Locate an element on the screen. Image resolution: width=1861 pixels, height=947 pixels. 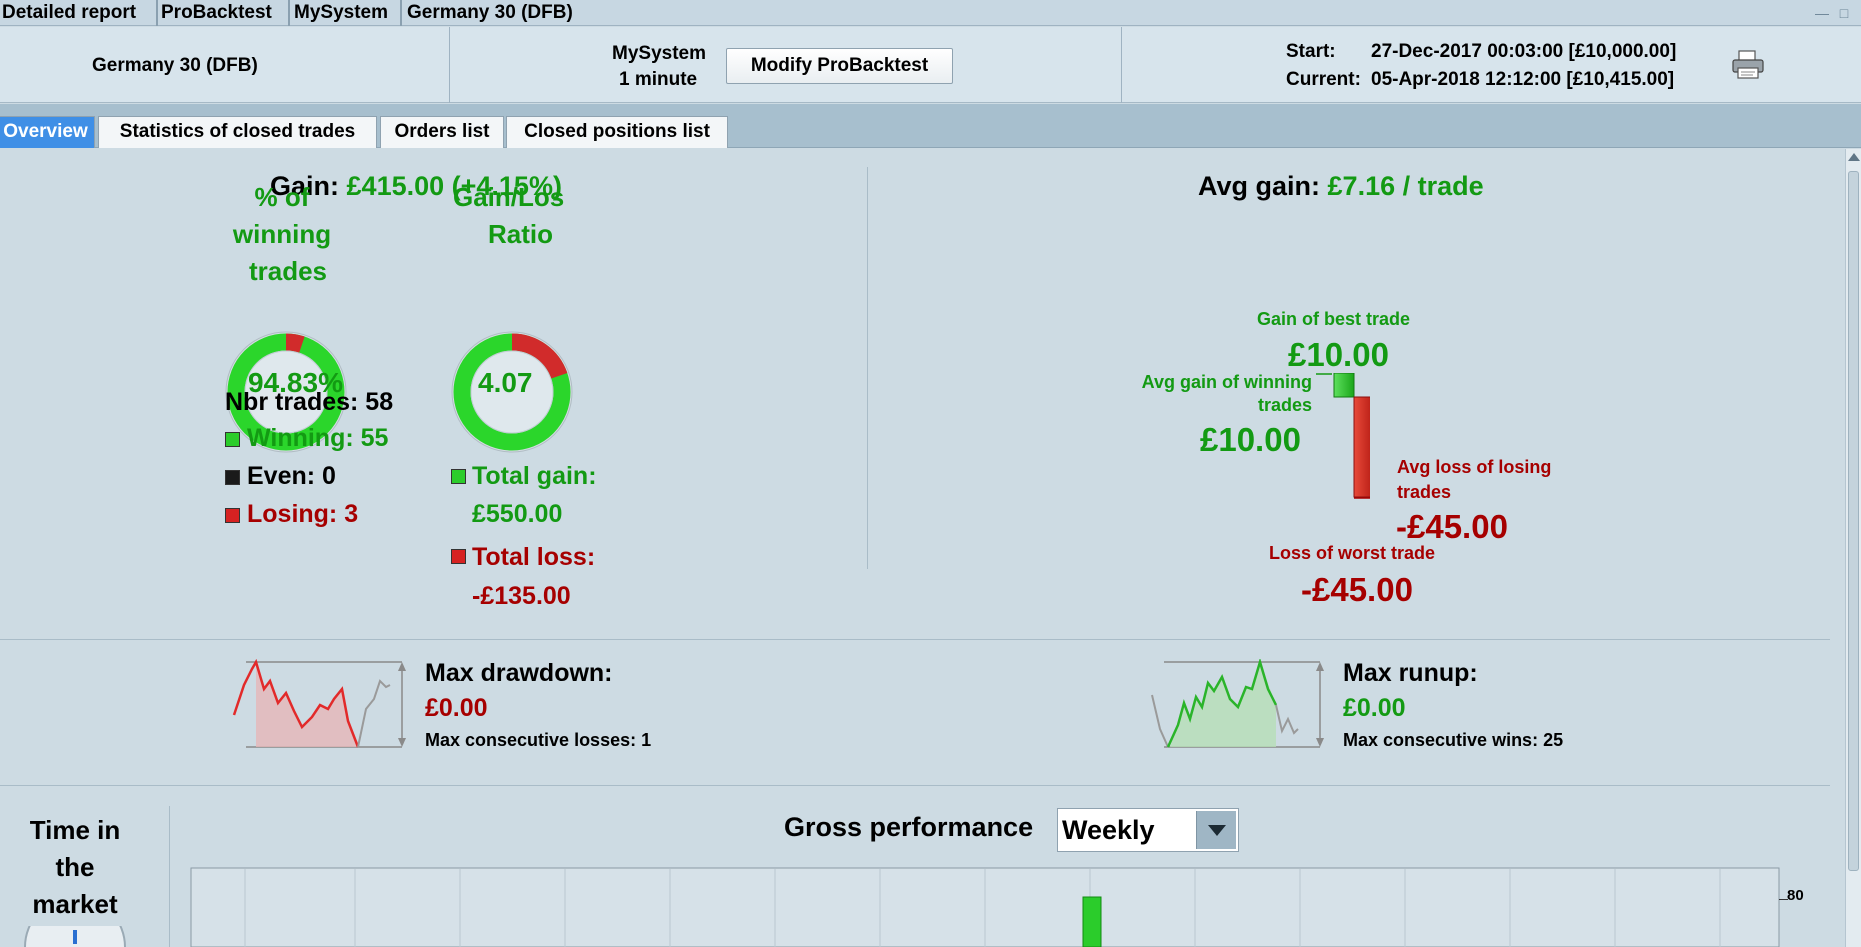
tab-overview: Overview is located at coordinates (47, 132).